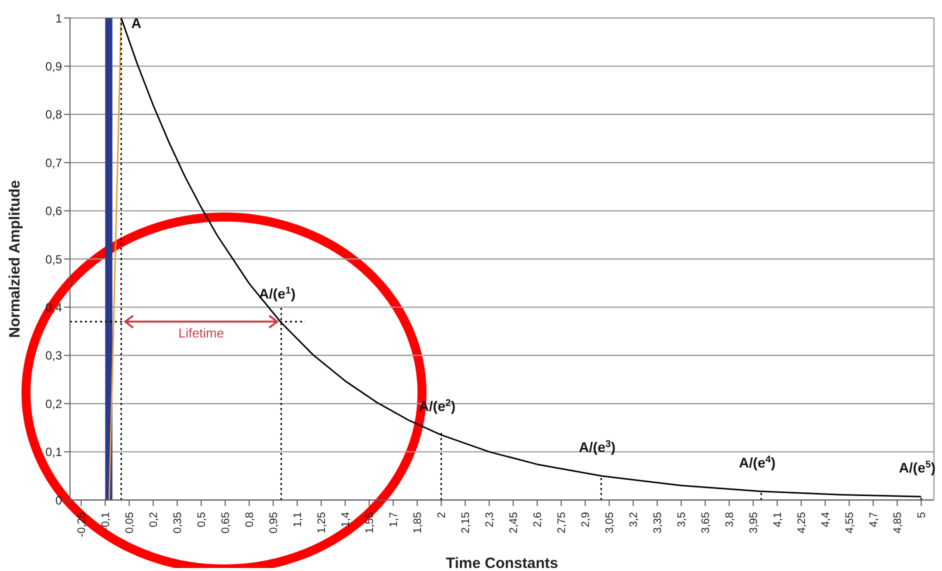 This screenshot has width=942, height=571. Describe the element at coordinates (53, 355) in the screenshot. I see `y-tick-label: 0,3` at that location.